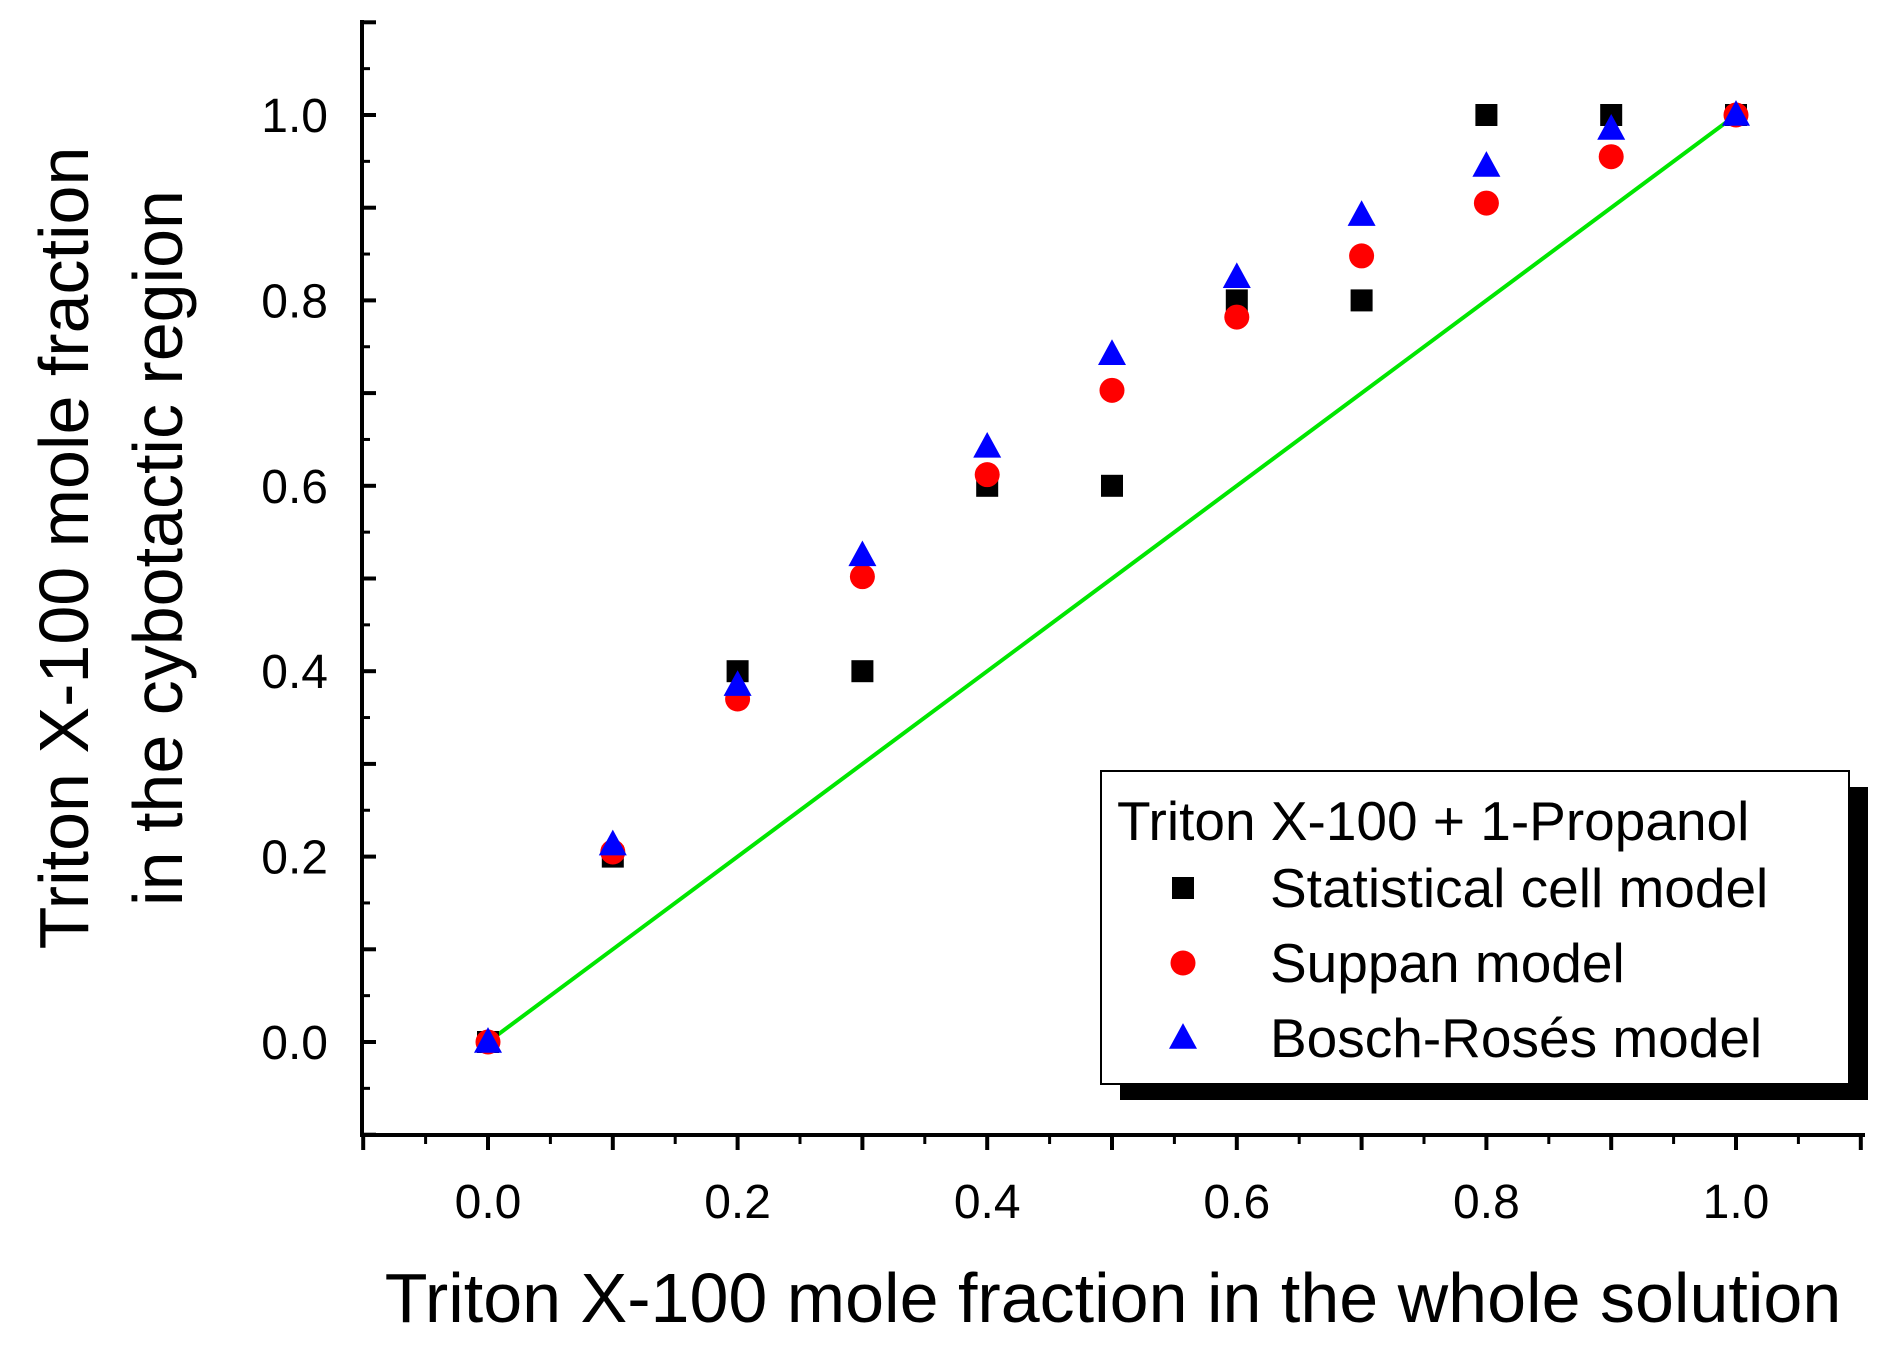 The height and width of the screenshot is (1361, 1891). What do you see at coordinates (1447, 963) in the screenshot?
I see `legend-label: Suppan model` at bounding box center [1447, 963].